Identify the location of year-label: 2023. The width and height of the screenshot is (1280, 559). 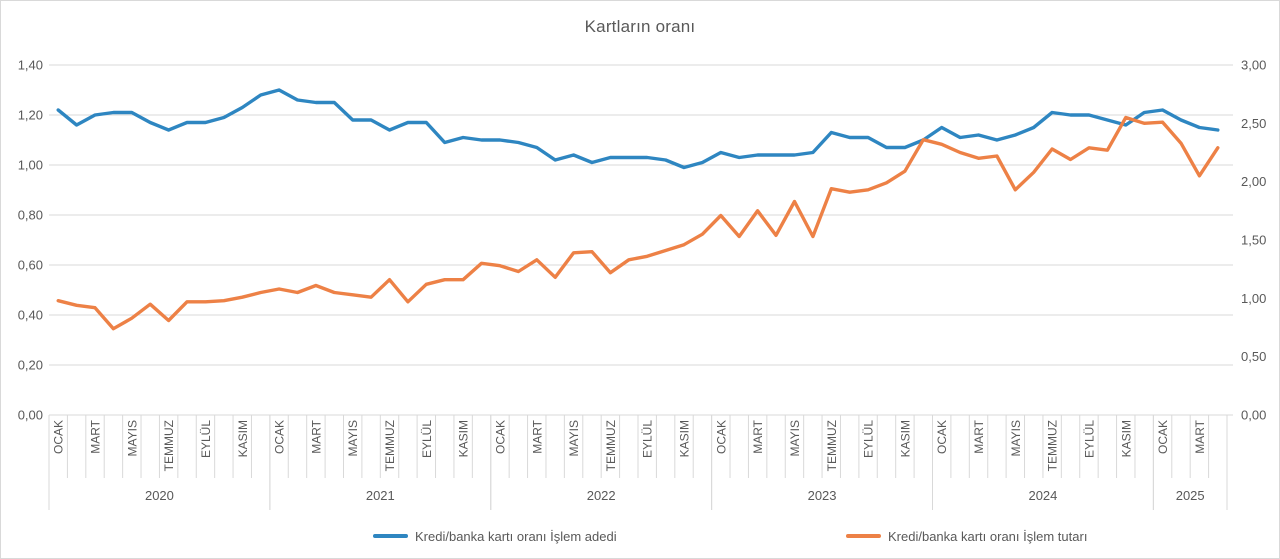
(822, 495).